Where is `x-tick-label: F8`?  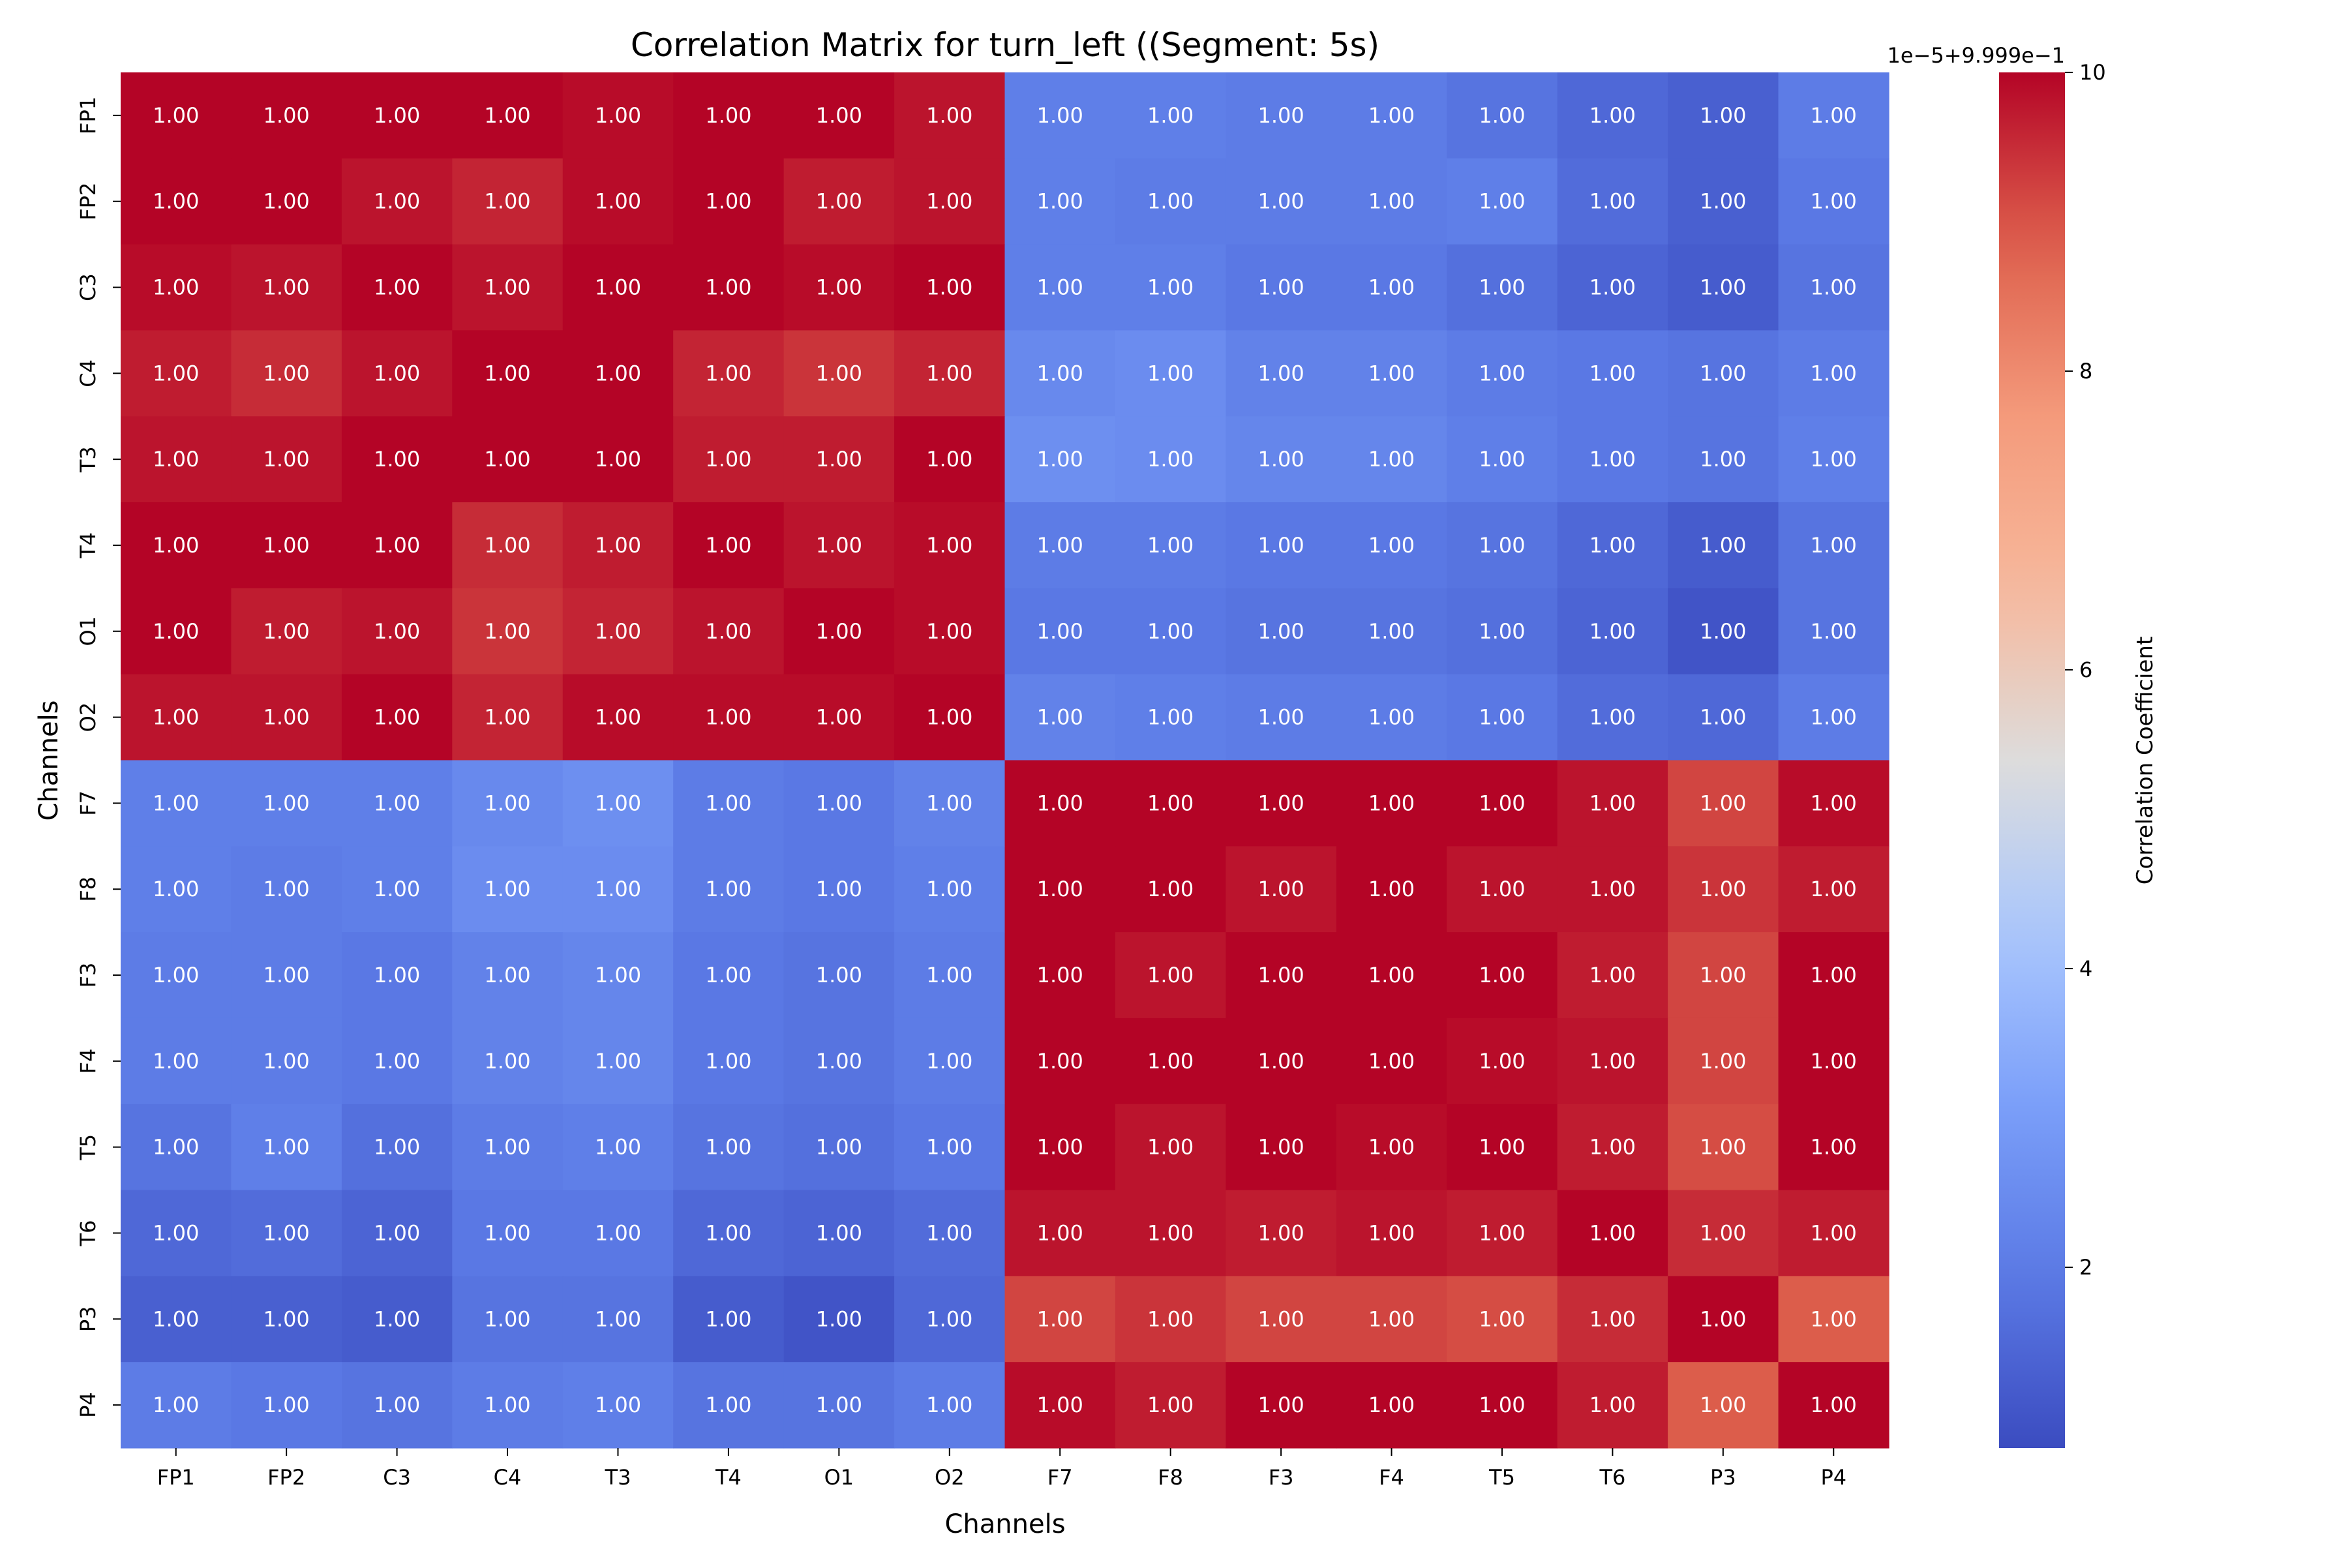
x-tick-label: F8 is located at coordinates (1171, 1477).